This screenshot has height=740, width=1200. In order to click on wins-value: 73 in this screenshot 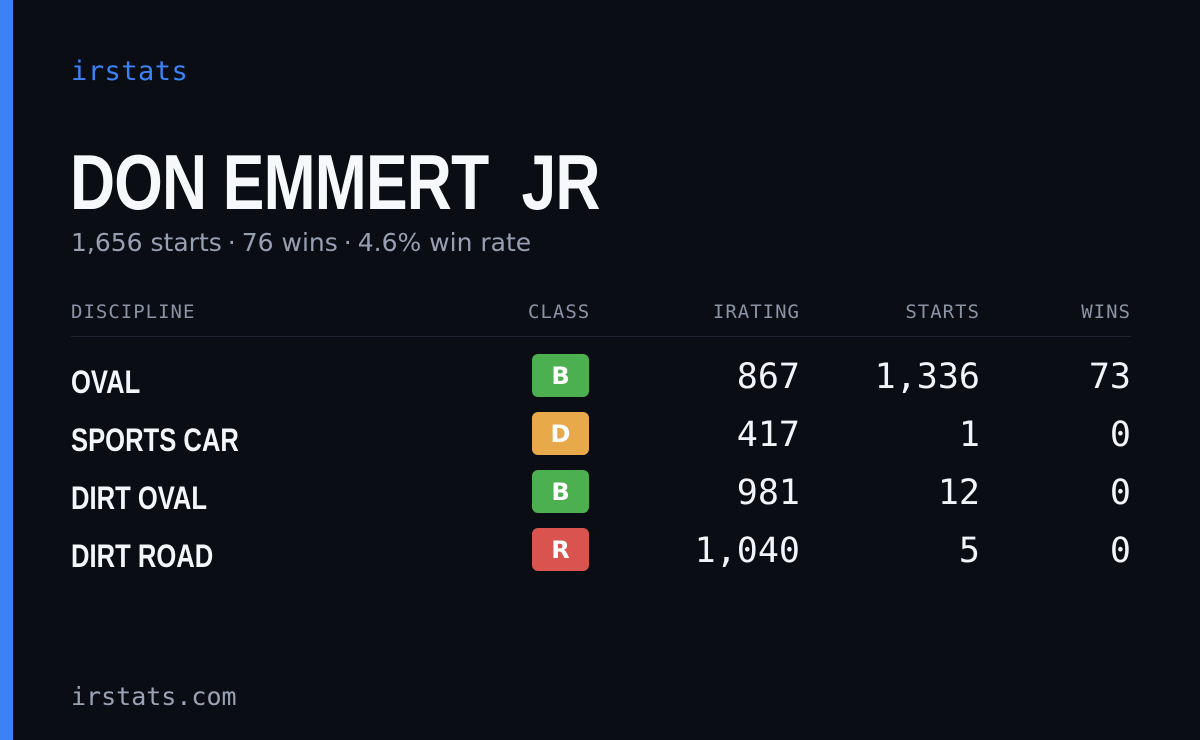, I will do `click(1109, 377)`.